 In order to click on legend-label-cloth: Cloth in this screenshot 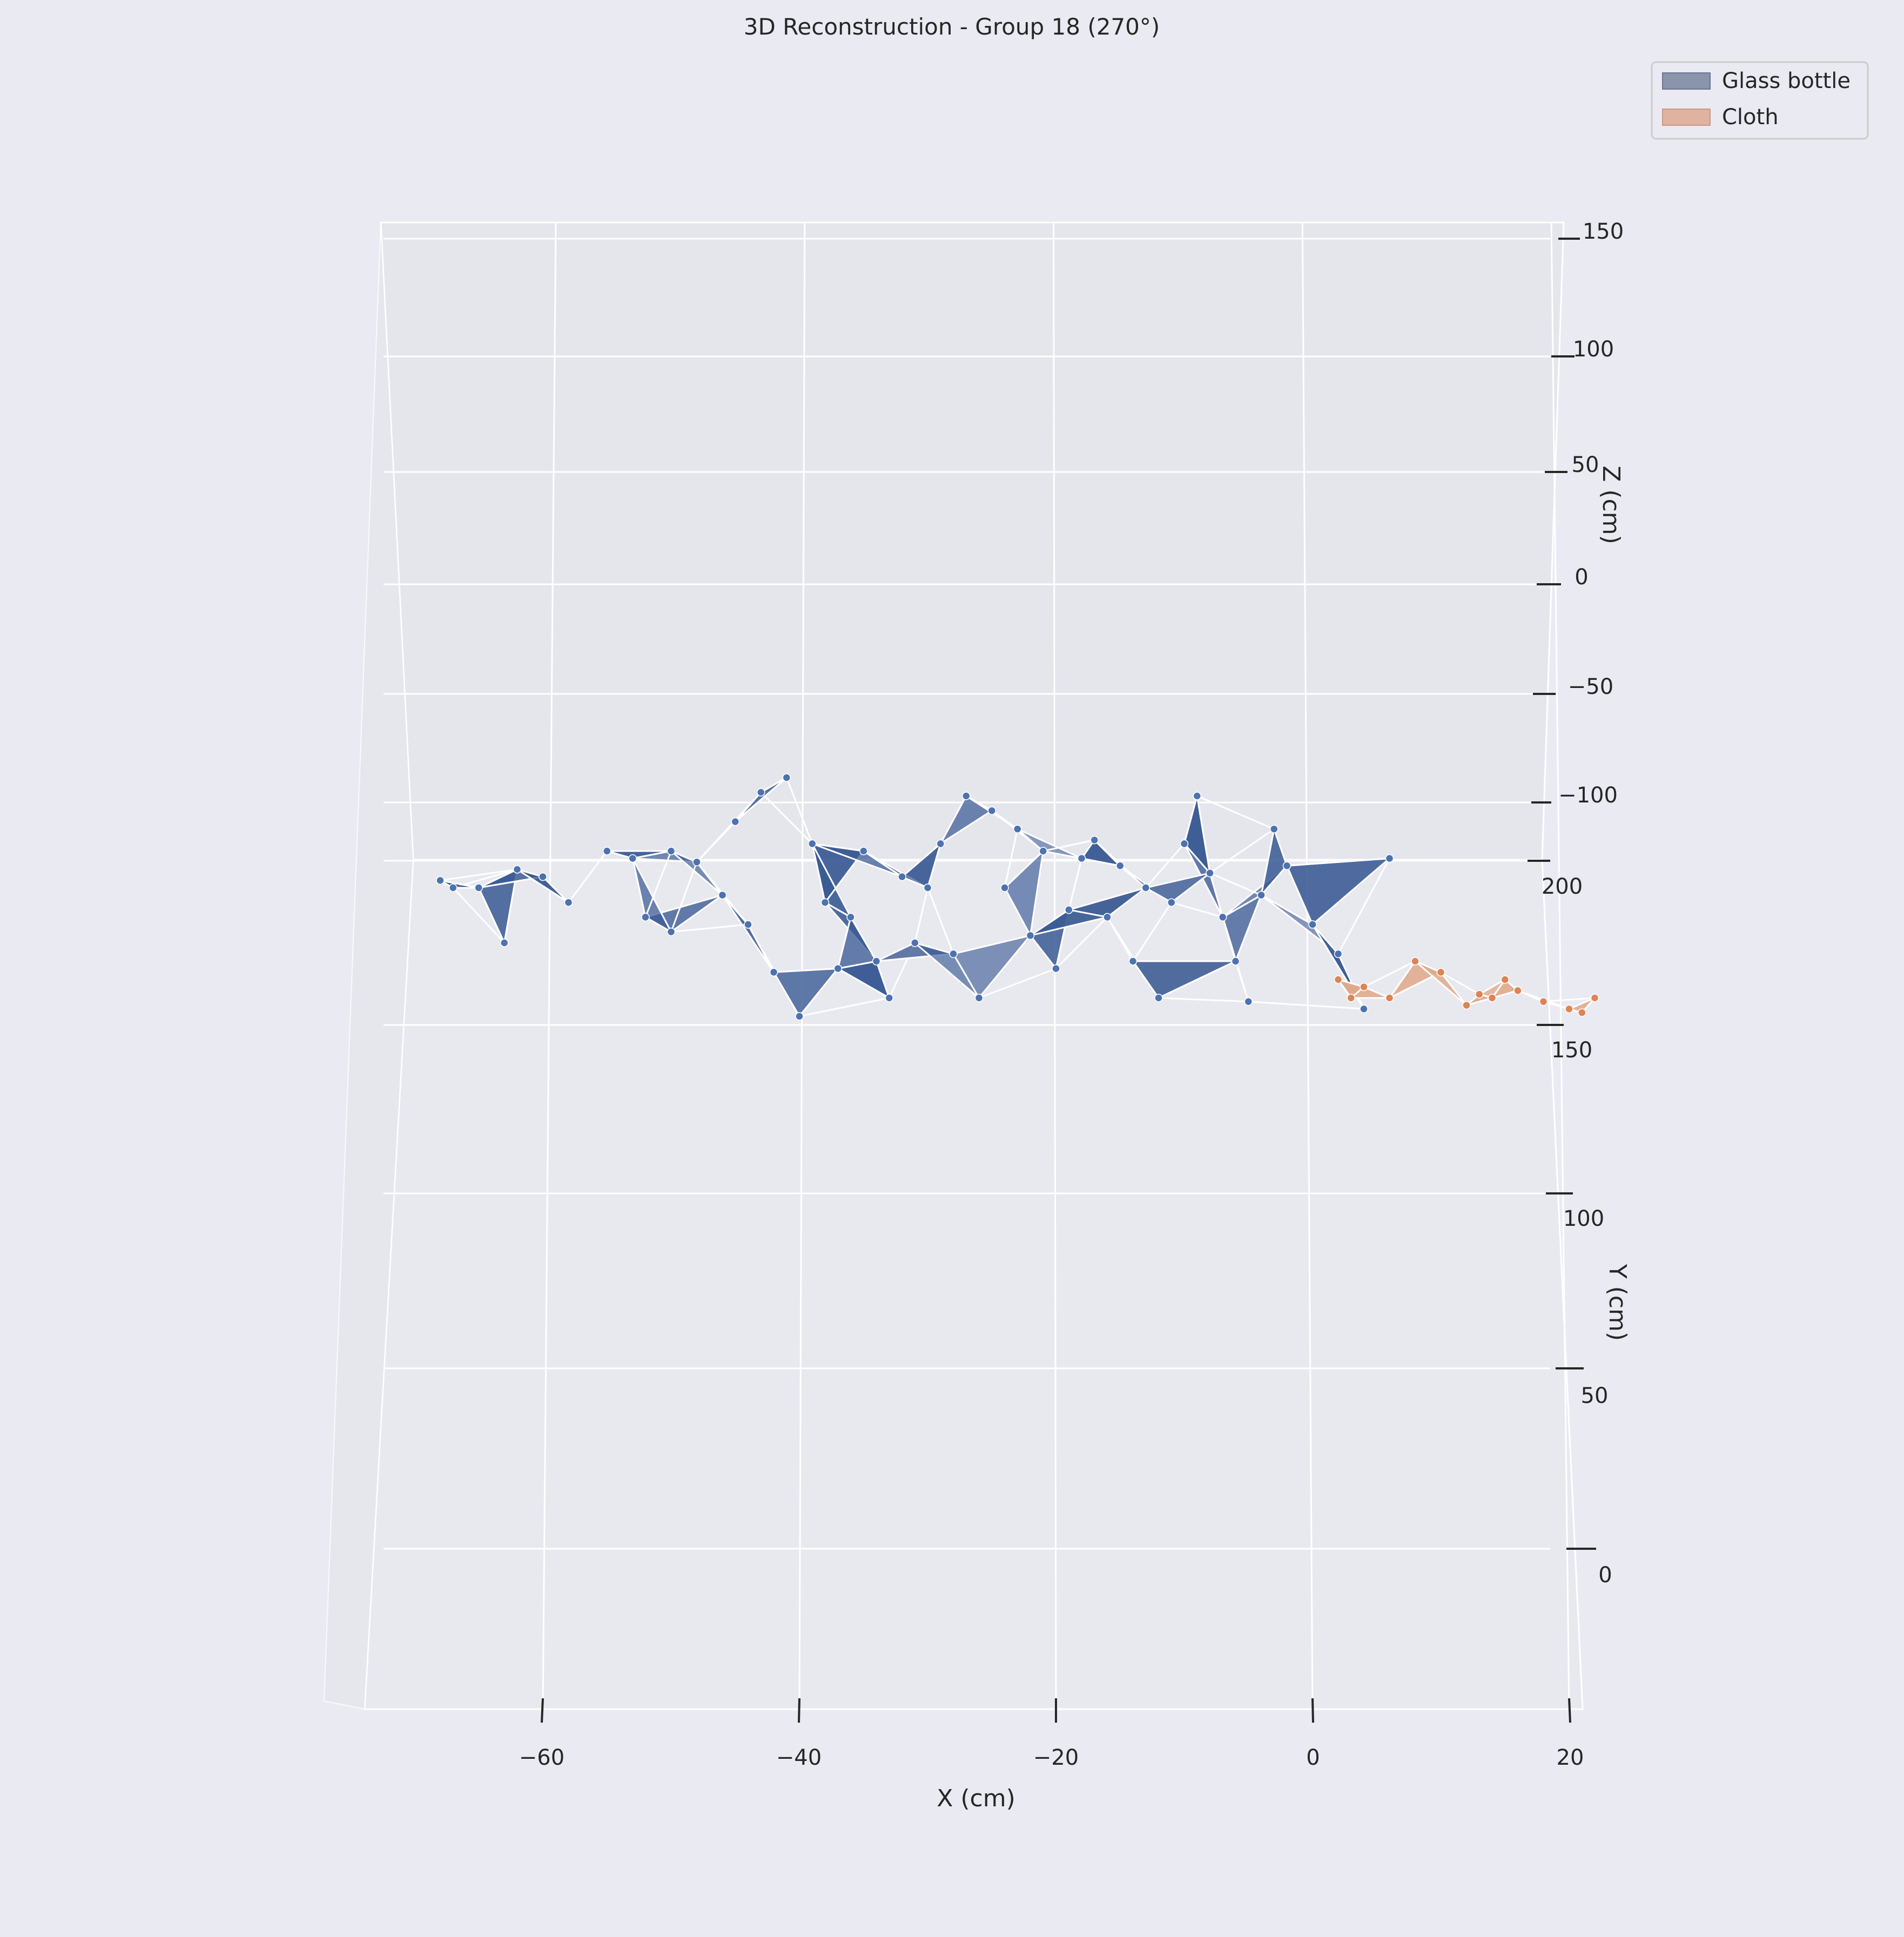, I will do `click(1751, 117)`.